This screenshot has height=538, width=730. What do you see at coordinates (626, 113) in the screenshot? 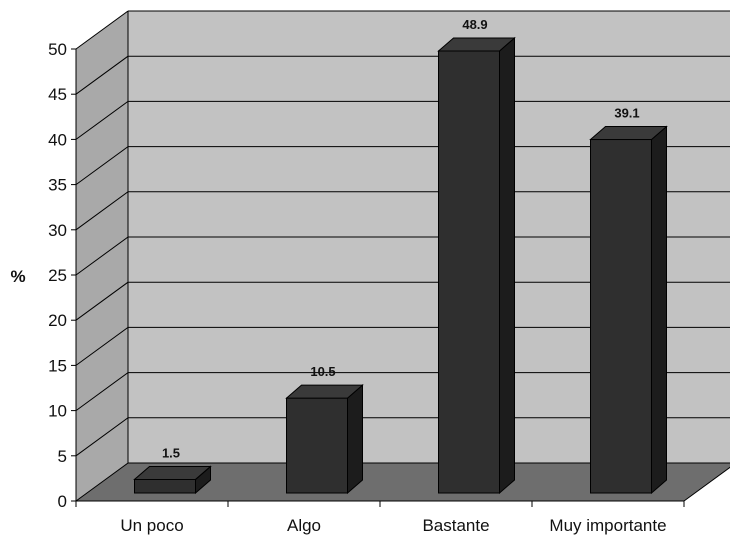
I see `data-label: 39.1` at bounding box center [626, 113].